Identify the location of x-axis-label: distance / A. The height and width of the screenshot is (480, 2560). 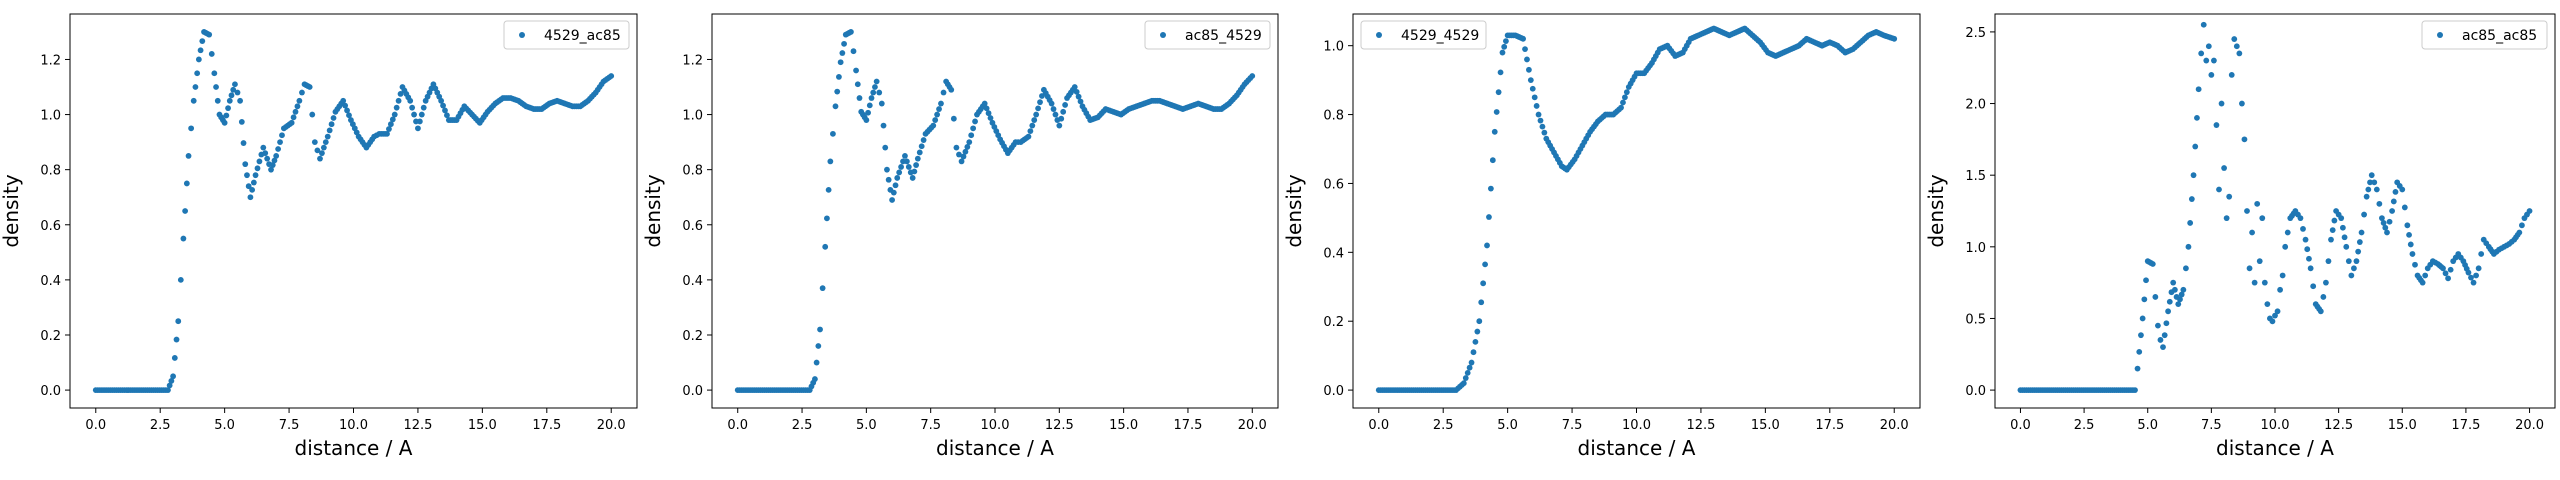
(354, 448).